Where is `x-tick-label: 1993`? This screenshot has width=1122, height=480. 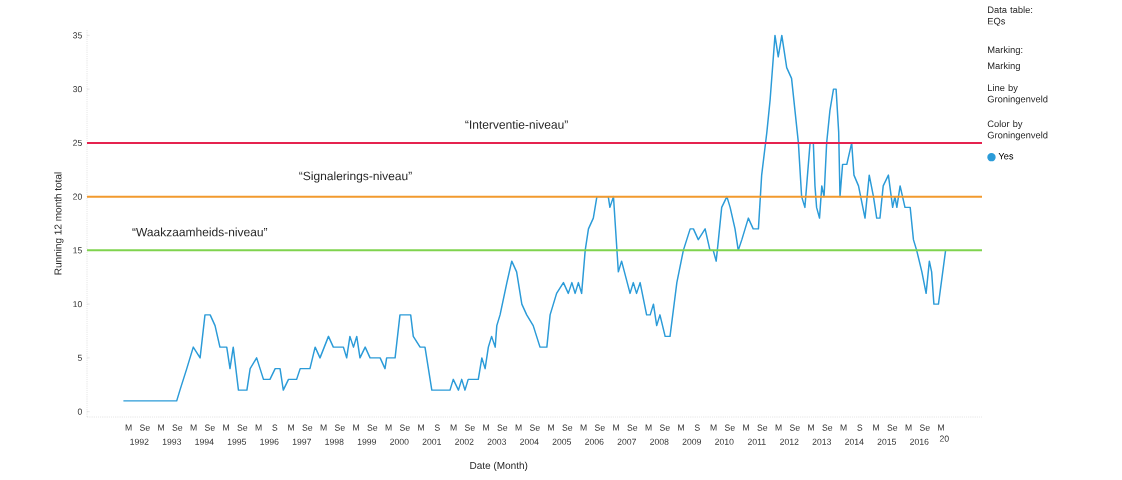 x-tick-label: 1993 is located at coordinates (172, 441).